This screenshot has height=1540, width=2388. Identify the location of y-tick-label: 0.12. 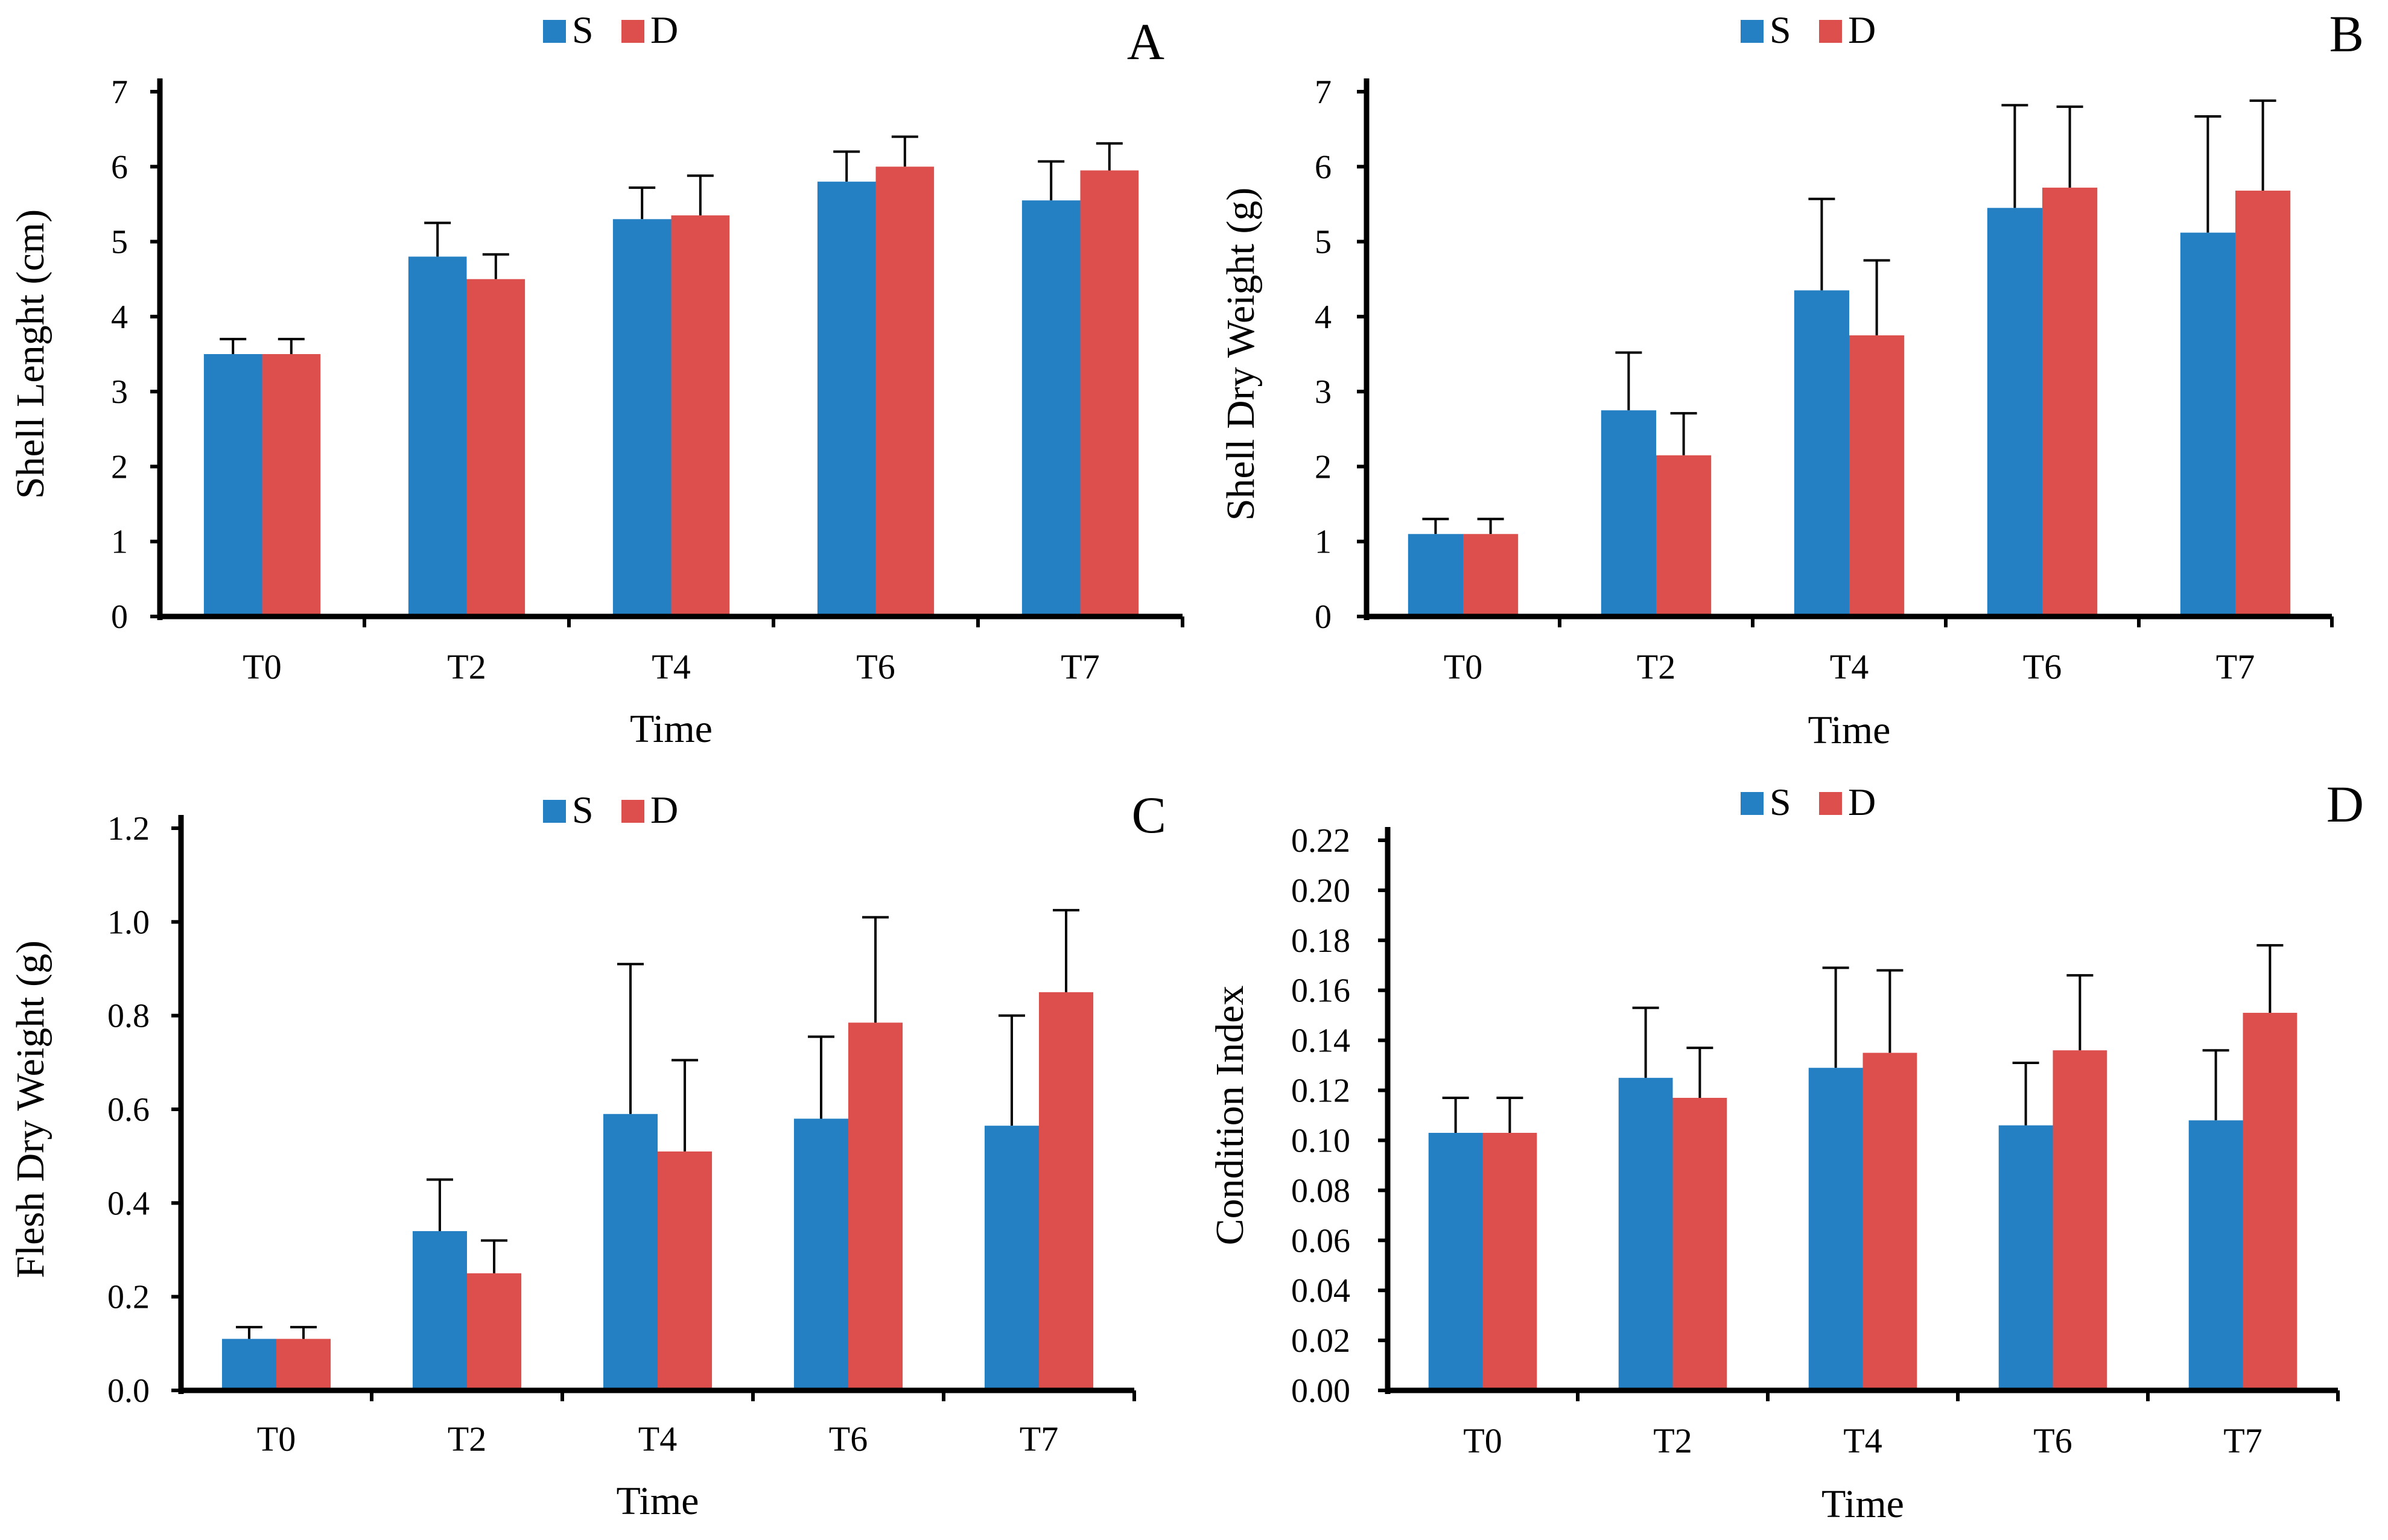
(1320, 1091).